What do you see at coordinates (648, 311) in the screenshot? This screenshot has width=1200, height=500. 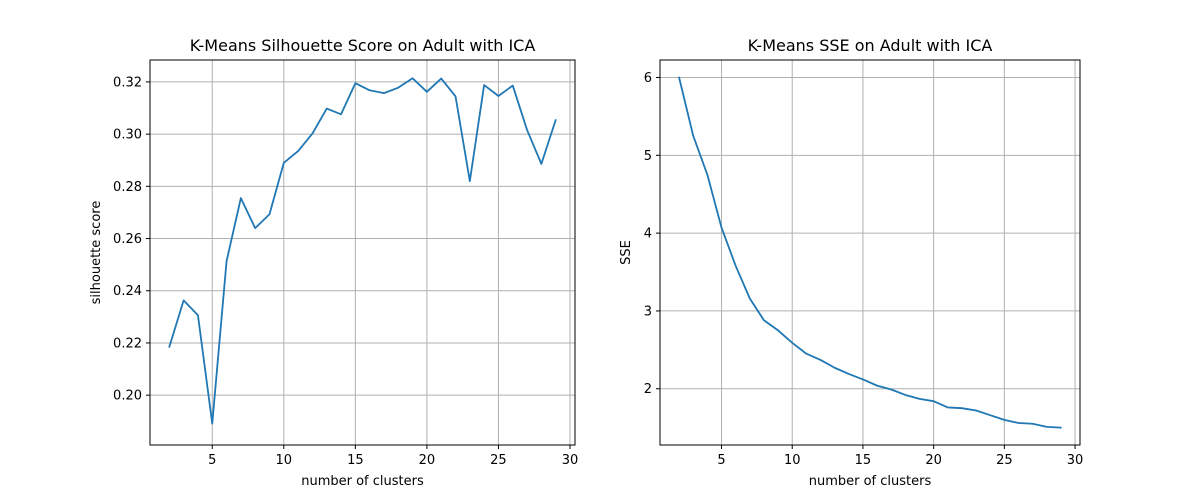 I see `y-tick-label: 3` at bounding box center [648, 311].